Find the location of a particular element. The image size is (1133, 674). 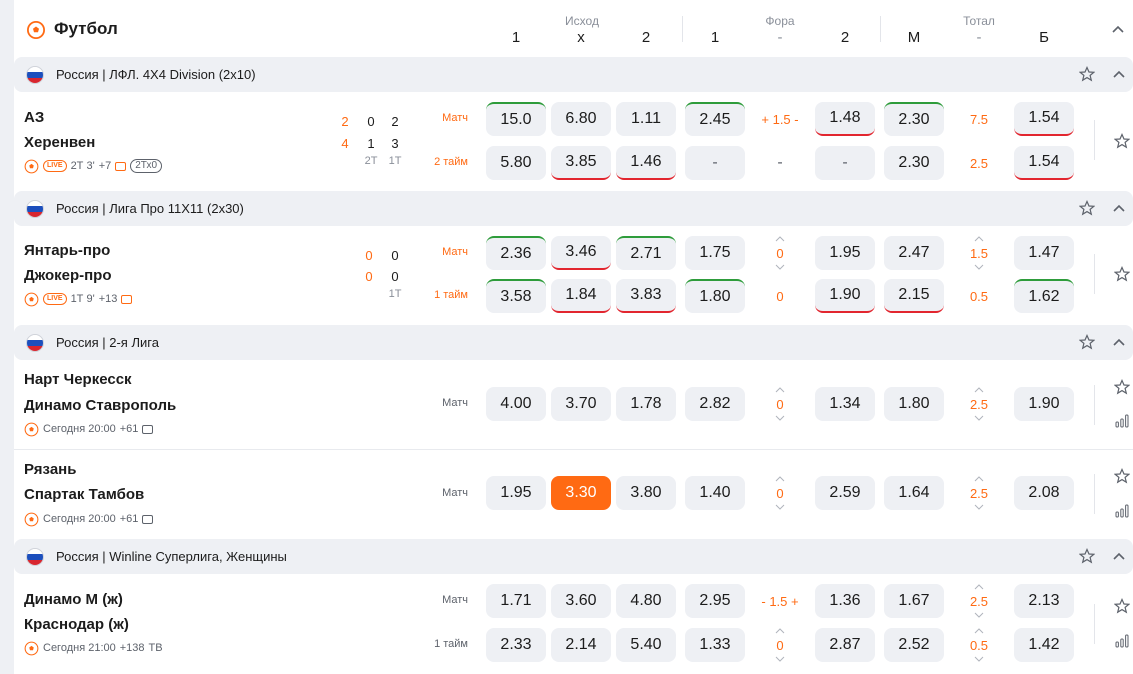

odd-button: 1.40 is located at coordinates (715, 493).